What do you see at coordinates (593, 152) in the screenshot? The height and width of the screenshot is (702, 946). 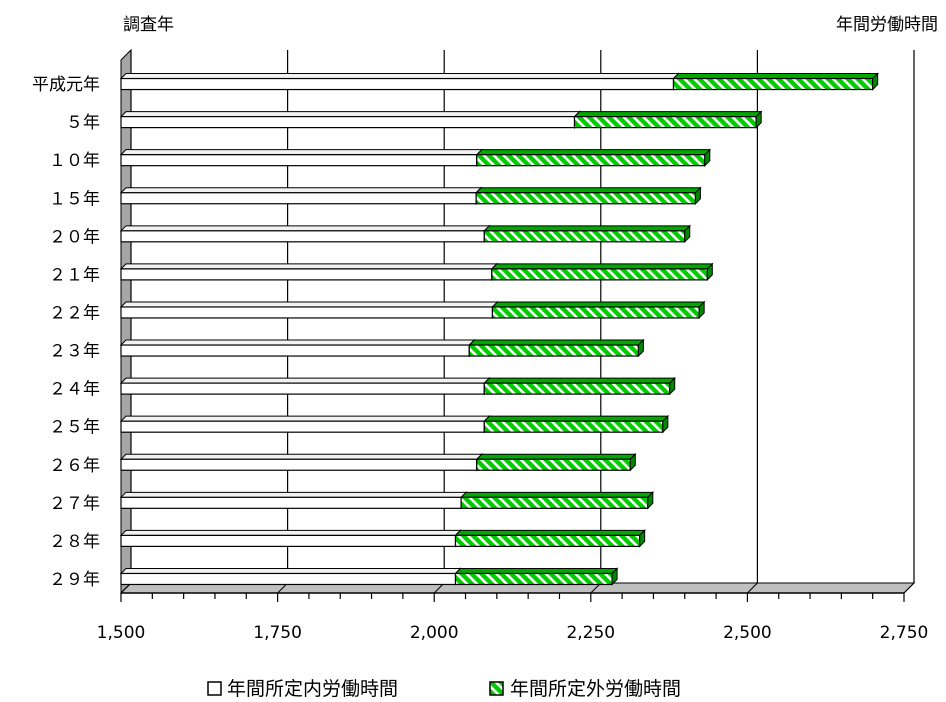 I see `bar-overtime-2-top` at bounding box center [593, 152].